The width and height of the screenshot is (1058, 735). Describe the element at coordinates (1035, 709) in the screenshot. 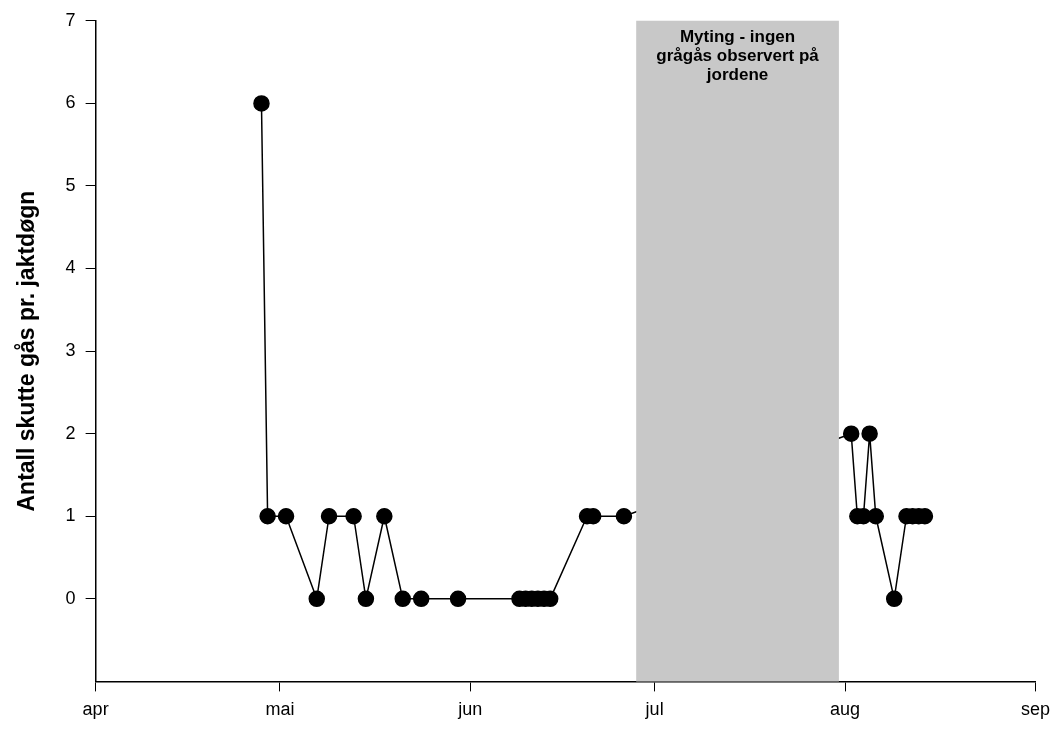

I see `x-tick-label: sep` at that location.